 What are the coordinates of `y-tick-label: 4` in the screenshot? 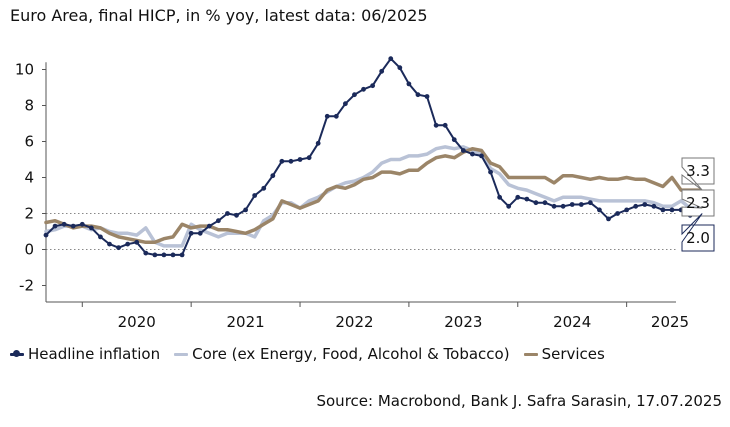 It's located at (29, 178).